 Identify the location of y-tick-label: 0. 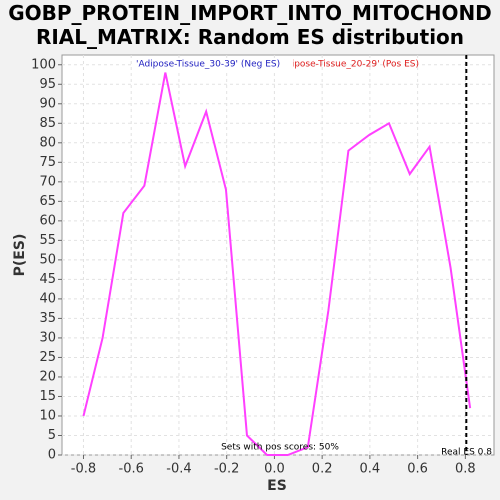
(52, 455).